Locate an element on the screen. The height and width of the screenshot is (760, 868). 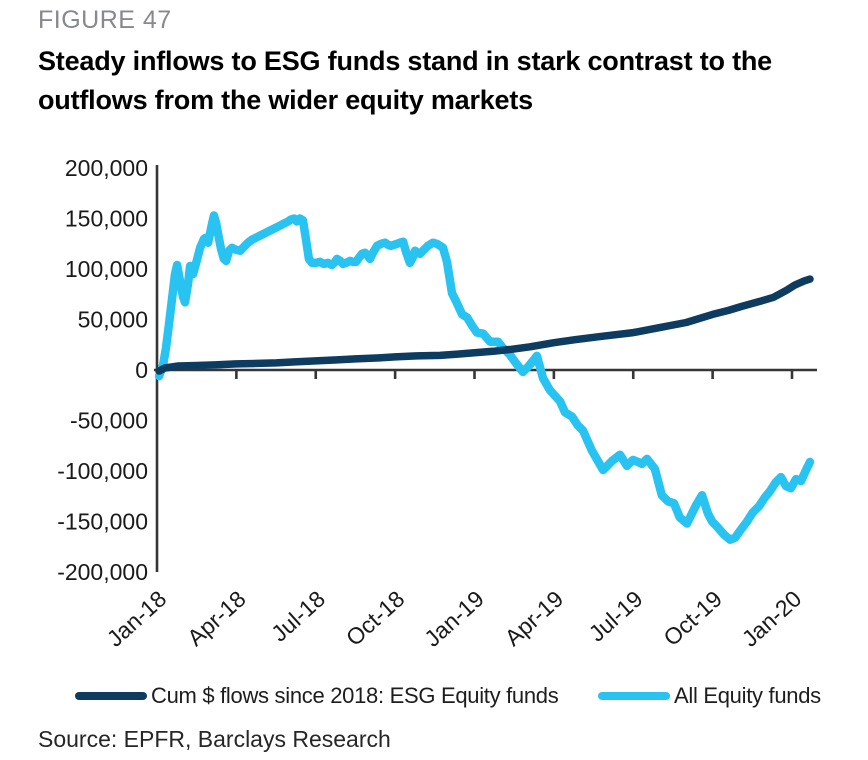
y-axis-label: -150,000 is located at coordinates (102, 522).